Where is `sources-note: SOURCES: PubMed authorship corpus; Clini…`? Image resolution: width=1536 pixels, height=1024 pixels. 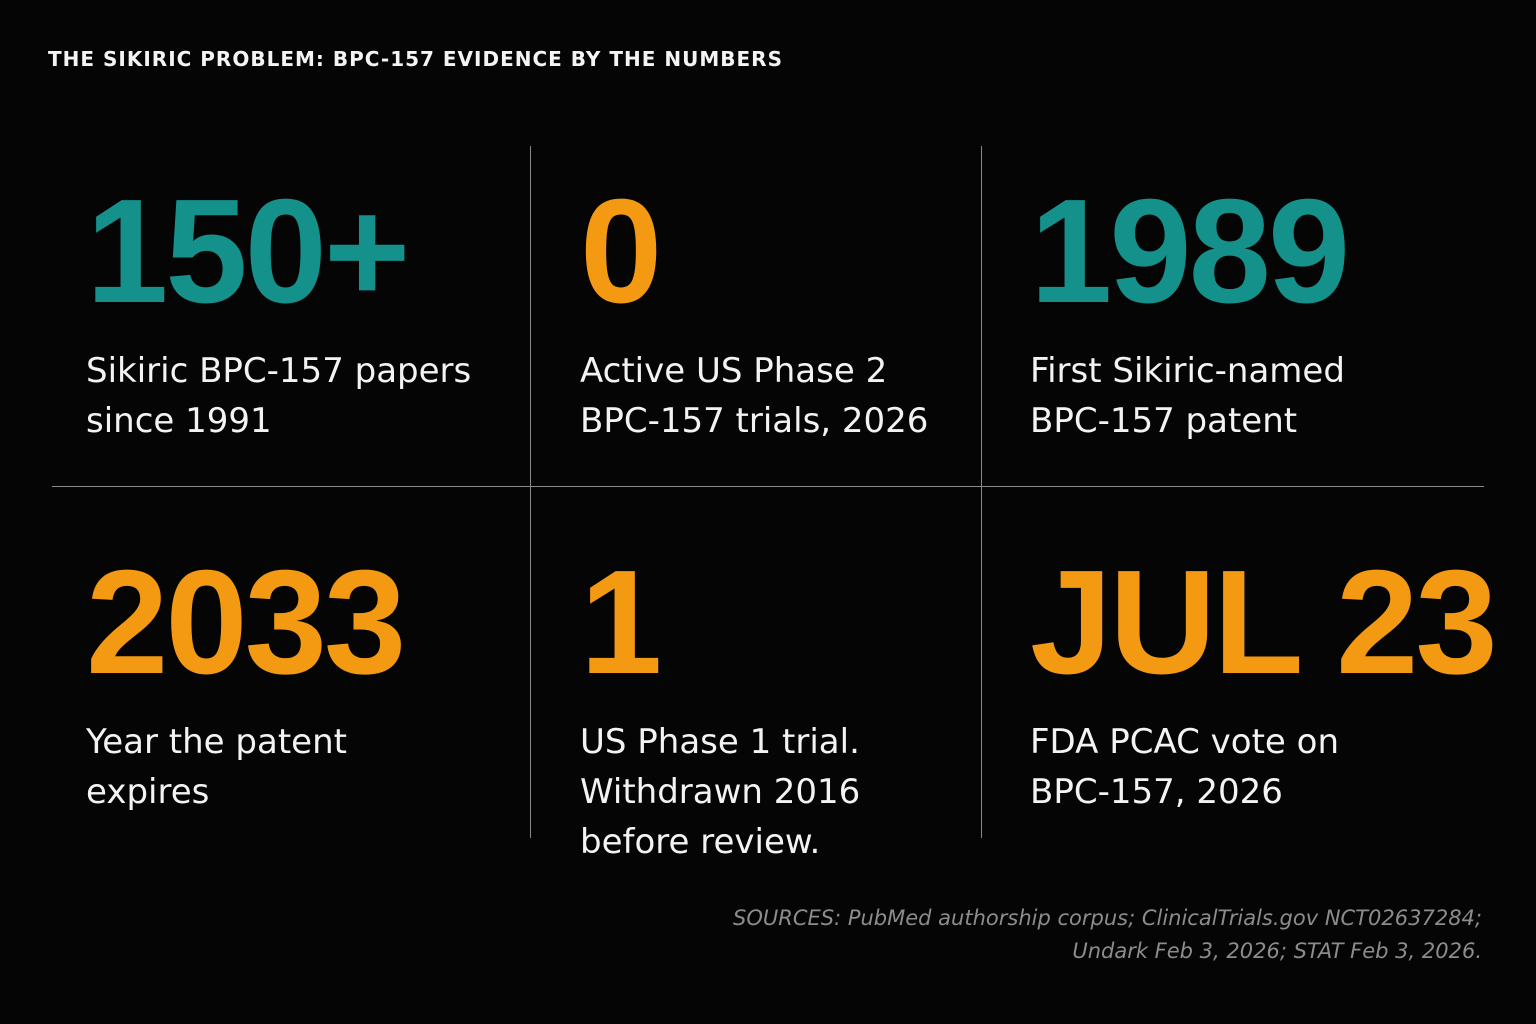
sources-note: SOURCES: PubMed authorship corpus; Clini… is located at coordinates (1107, 935).